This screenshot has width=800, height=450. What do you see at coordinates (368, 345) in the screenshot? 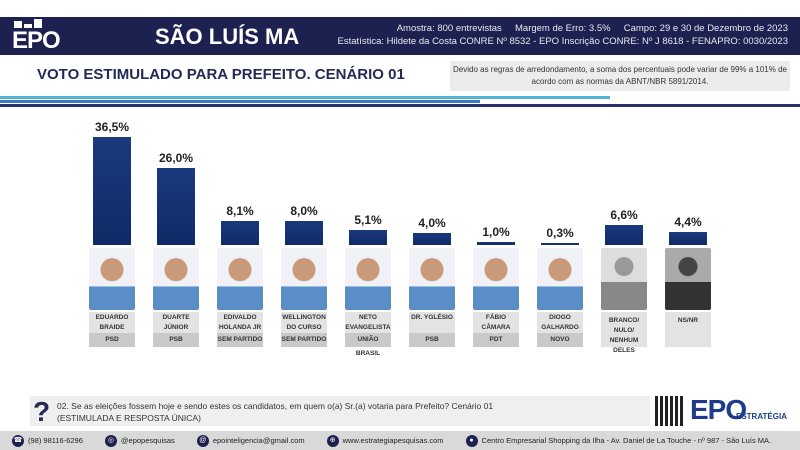
I see `candidate-party: UNIÃO BRASIL` at bounding box center [368, 345].